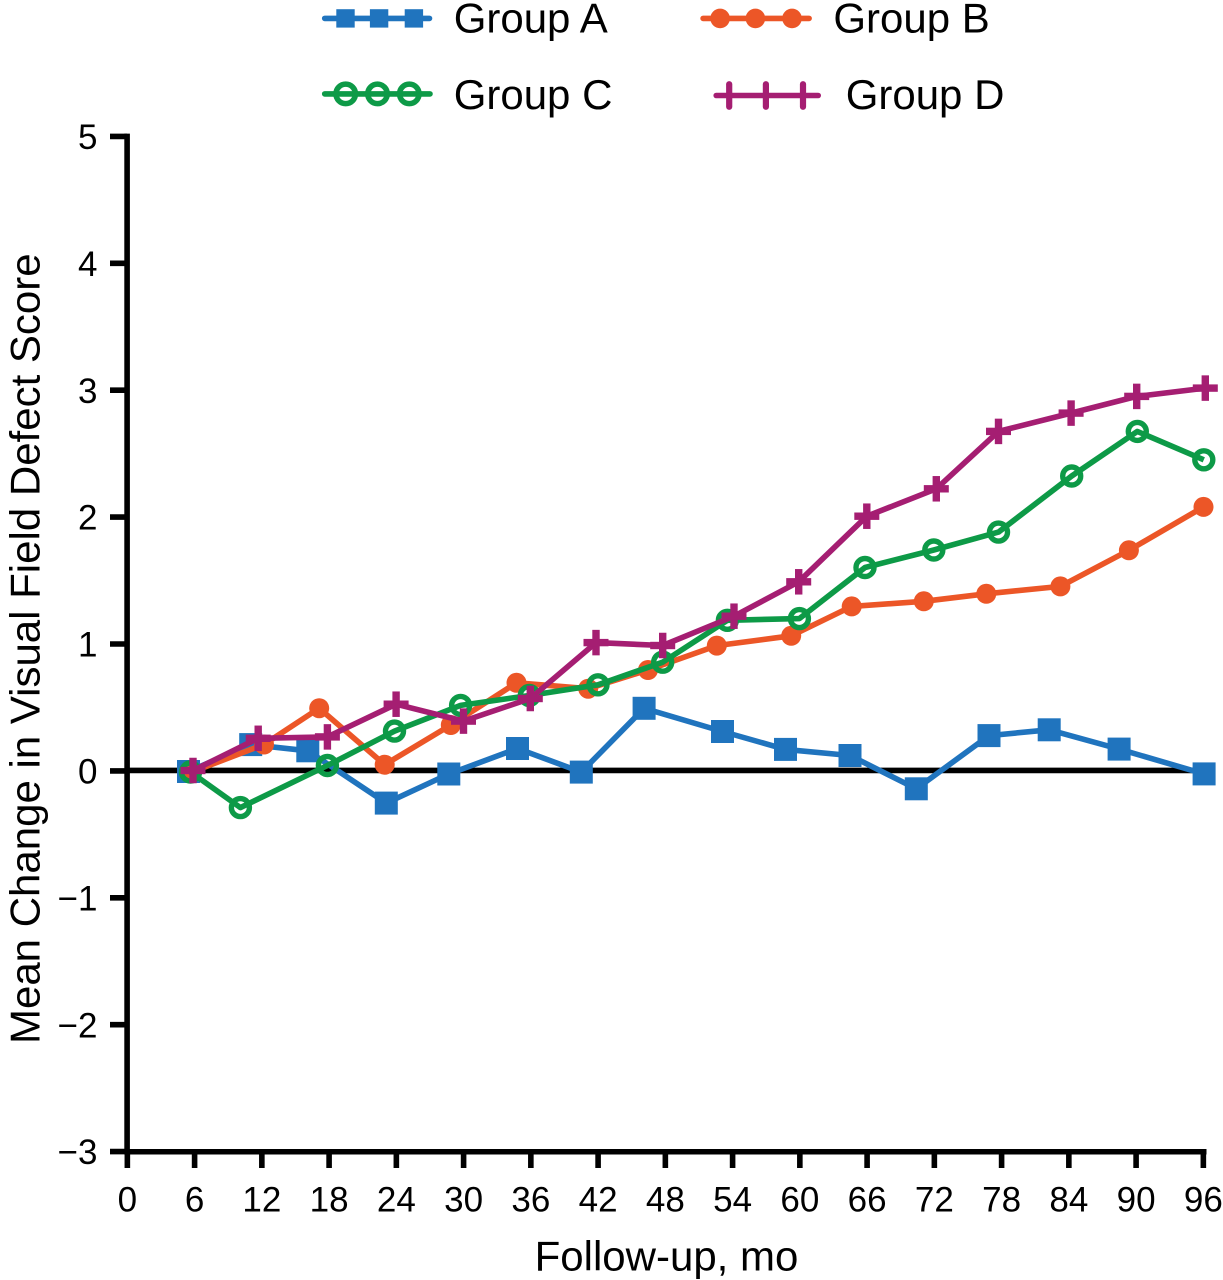 This screenshot has height=1280, width=1223. What do you see at coordinates (1203, 1200) in the screenshot?
I see `svg-text: 96` at bounding box center [1203, 1200].